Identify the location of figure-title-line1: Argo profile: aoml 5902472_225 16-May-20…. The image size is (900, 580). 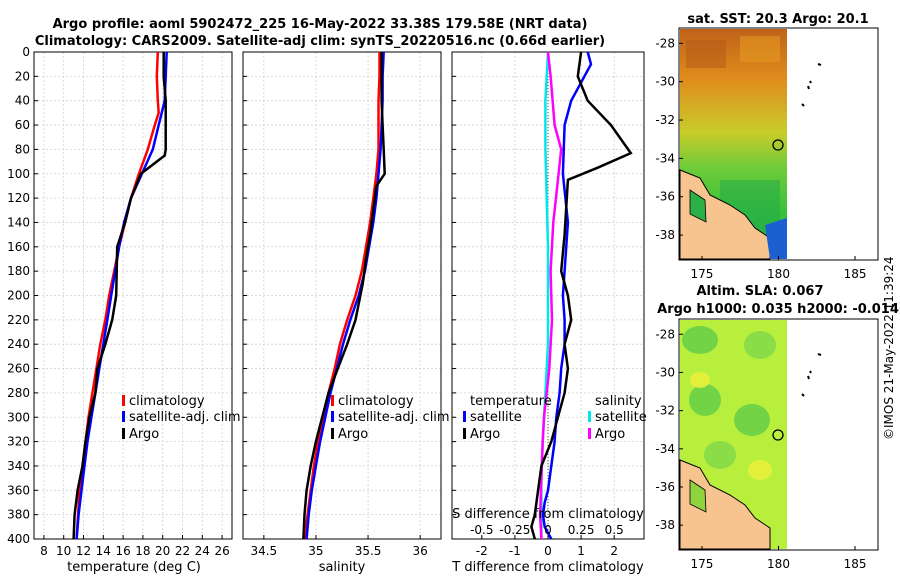
(320, 24).